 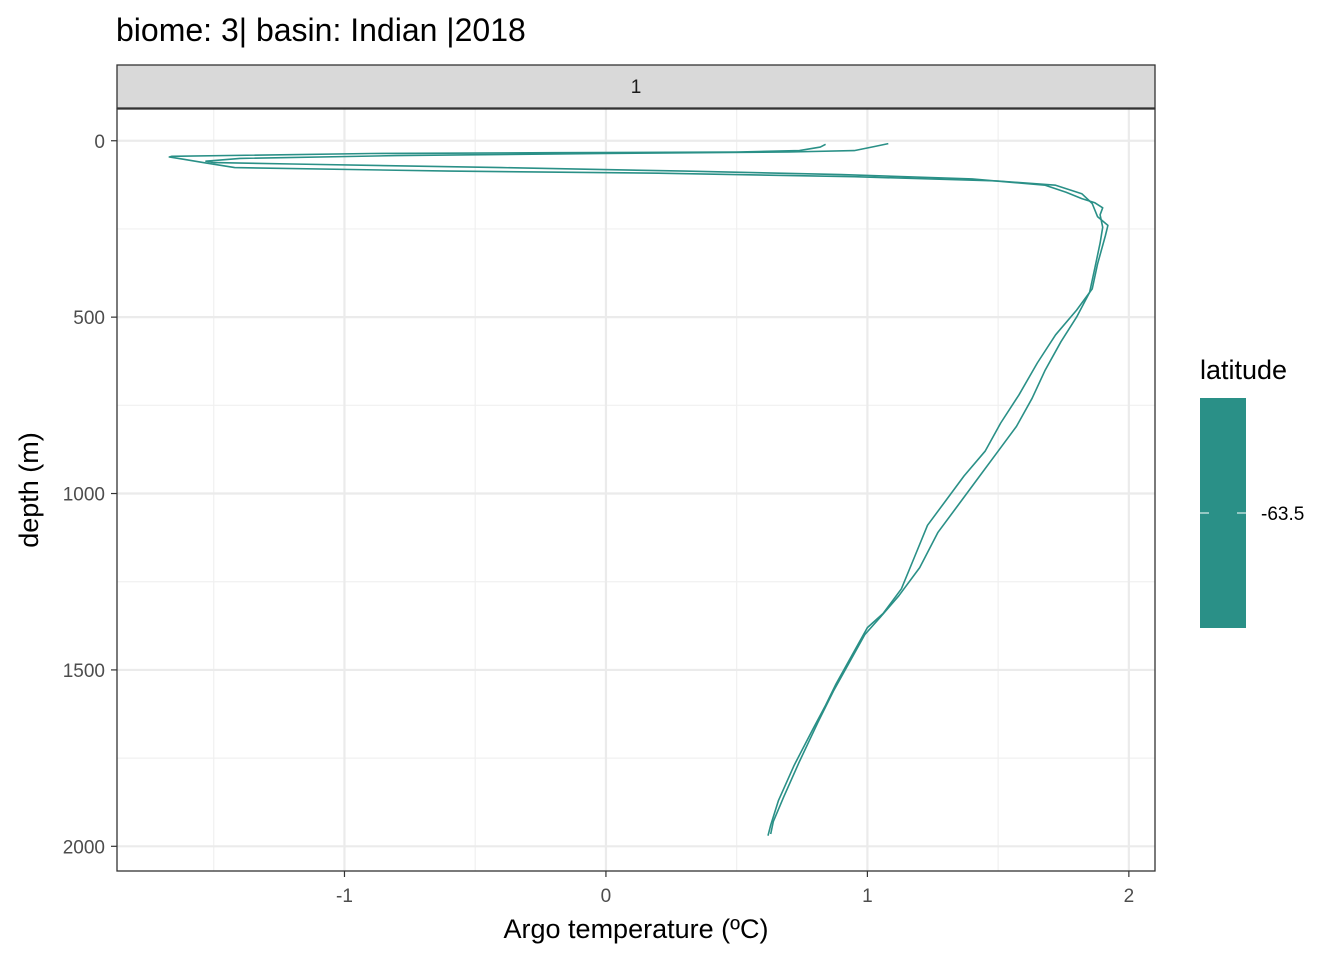 What do you see at coordinates (1282, 514) in the screenshot?
I see `legend-label: -63.5` at bounding box center [1282, 514].